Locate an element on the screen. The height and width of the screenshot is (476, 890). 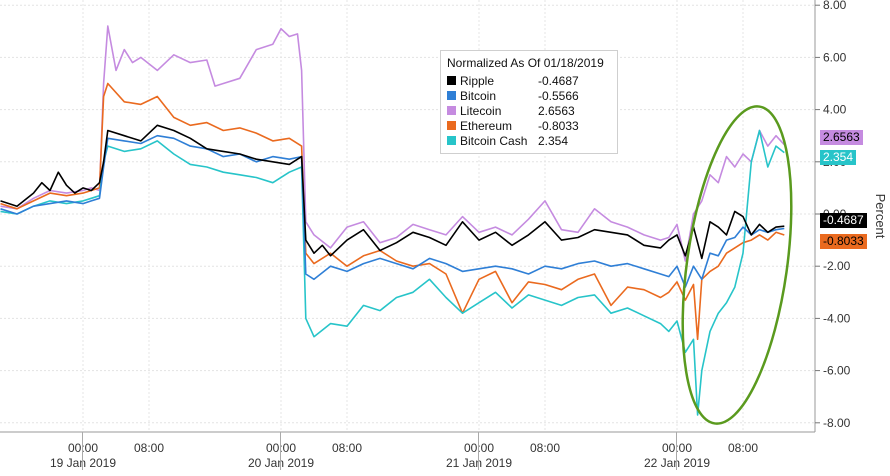
legend-label: Ethereum is located at coordinates (486, 125).